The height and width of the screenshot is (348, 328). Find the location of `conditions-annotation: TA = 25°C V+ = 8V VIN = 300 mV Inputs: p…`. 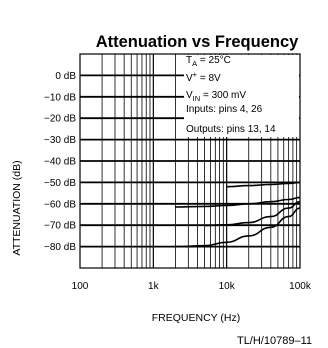

conditions-annotation: TA = 25°C V+ = 8V VIN = 300 mV Inputs: p… is located at coordinates (241, 96).